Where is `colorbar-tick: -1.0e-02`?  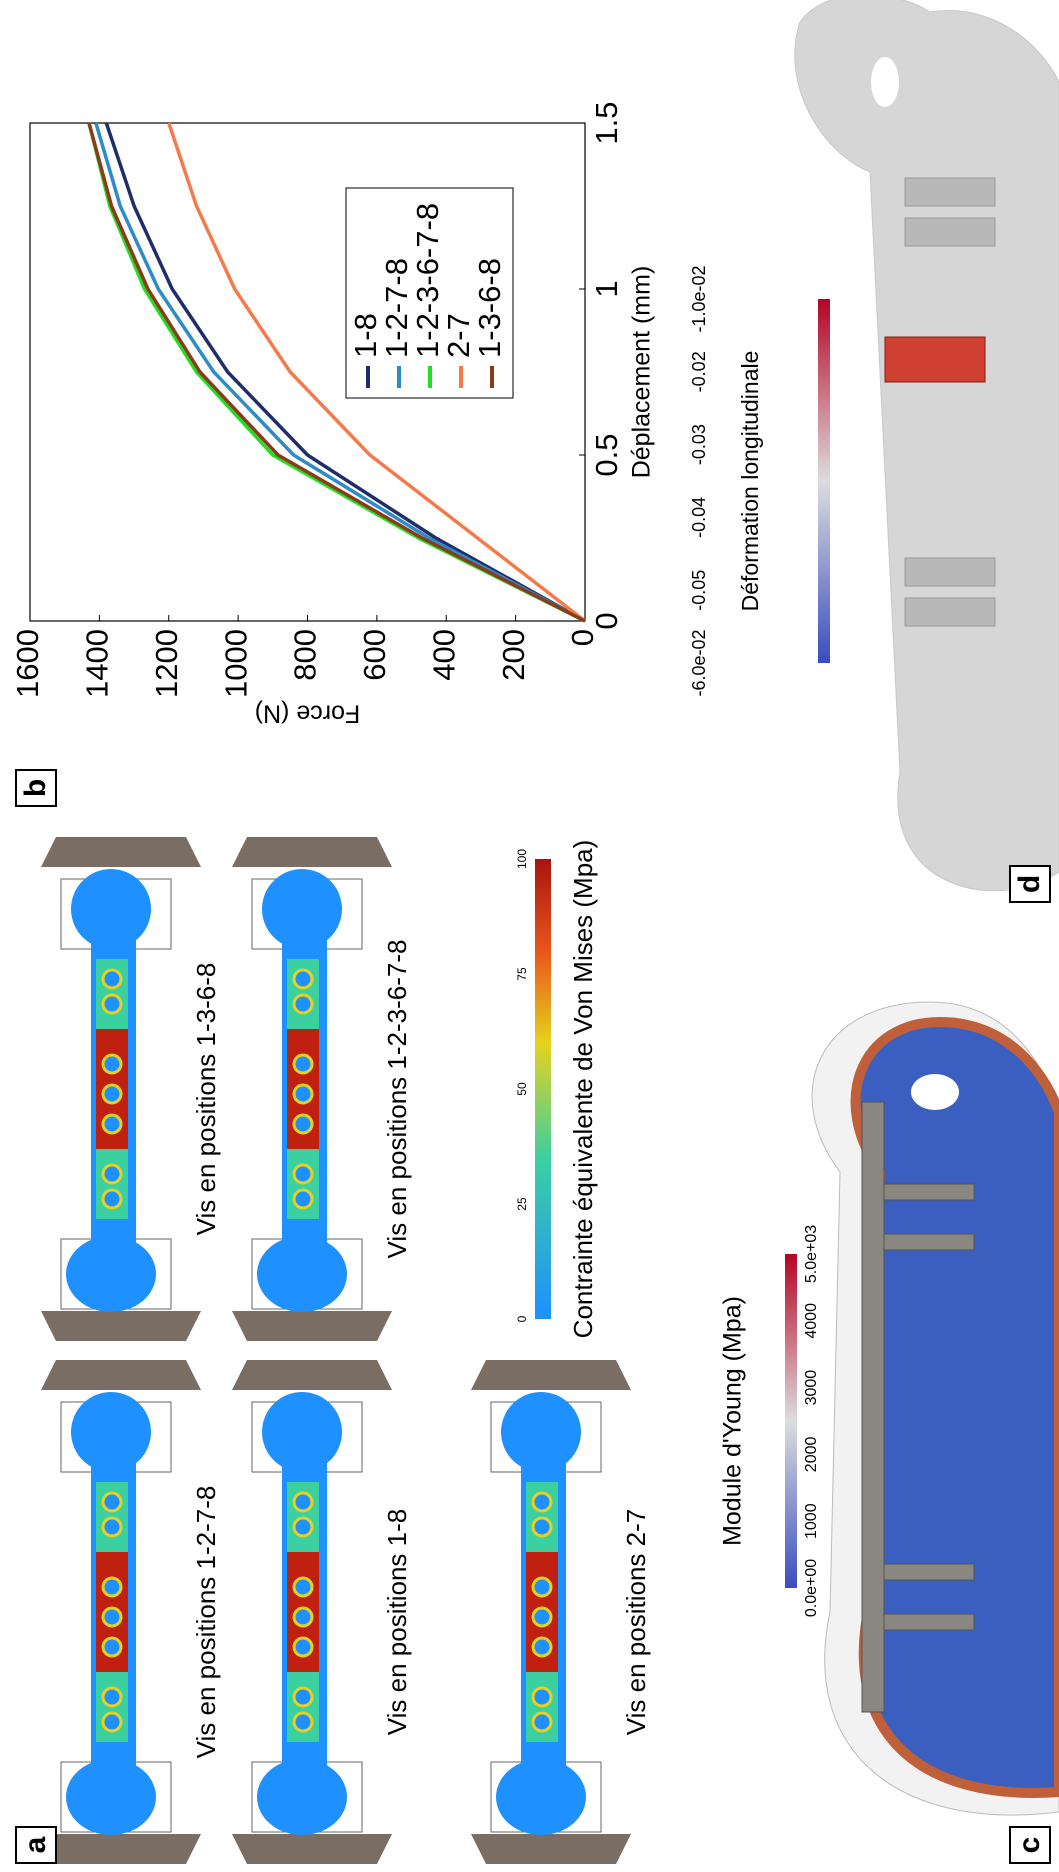
colorbar-tick: -1.0e-02 is located at coordinates (699, 298).